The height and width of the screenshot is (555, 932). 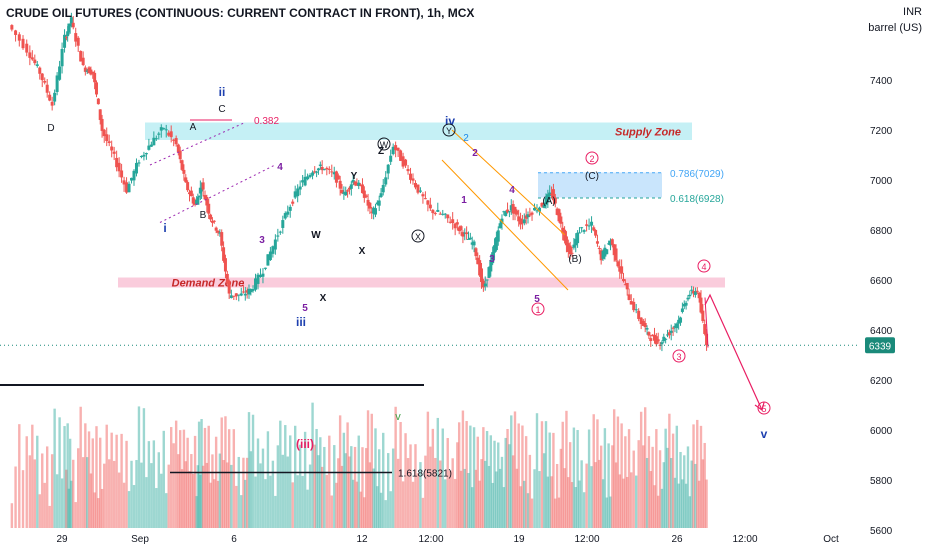 What do you see at coordinates (881, 231) in the screenshot?
I see `y-tick-label: 6800` at bounding box center [881, 231].